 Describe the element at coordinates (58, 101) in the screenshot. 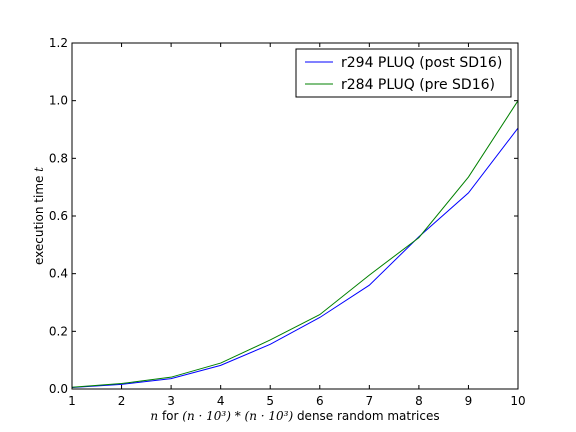

I see `y-tick-label: 1.0` at that location.